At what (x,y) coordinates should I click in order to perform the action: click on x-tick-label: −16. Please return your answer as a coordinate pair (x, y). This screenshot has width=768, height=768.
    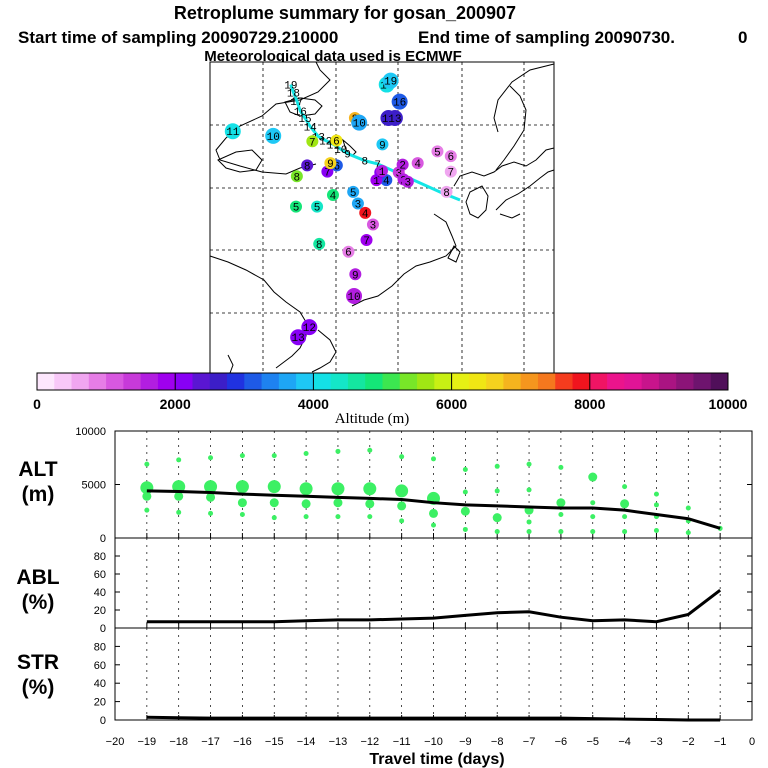
    Looking at the image, I should click on (242, 742).